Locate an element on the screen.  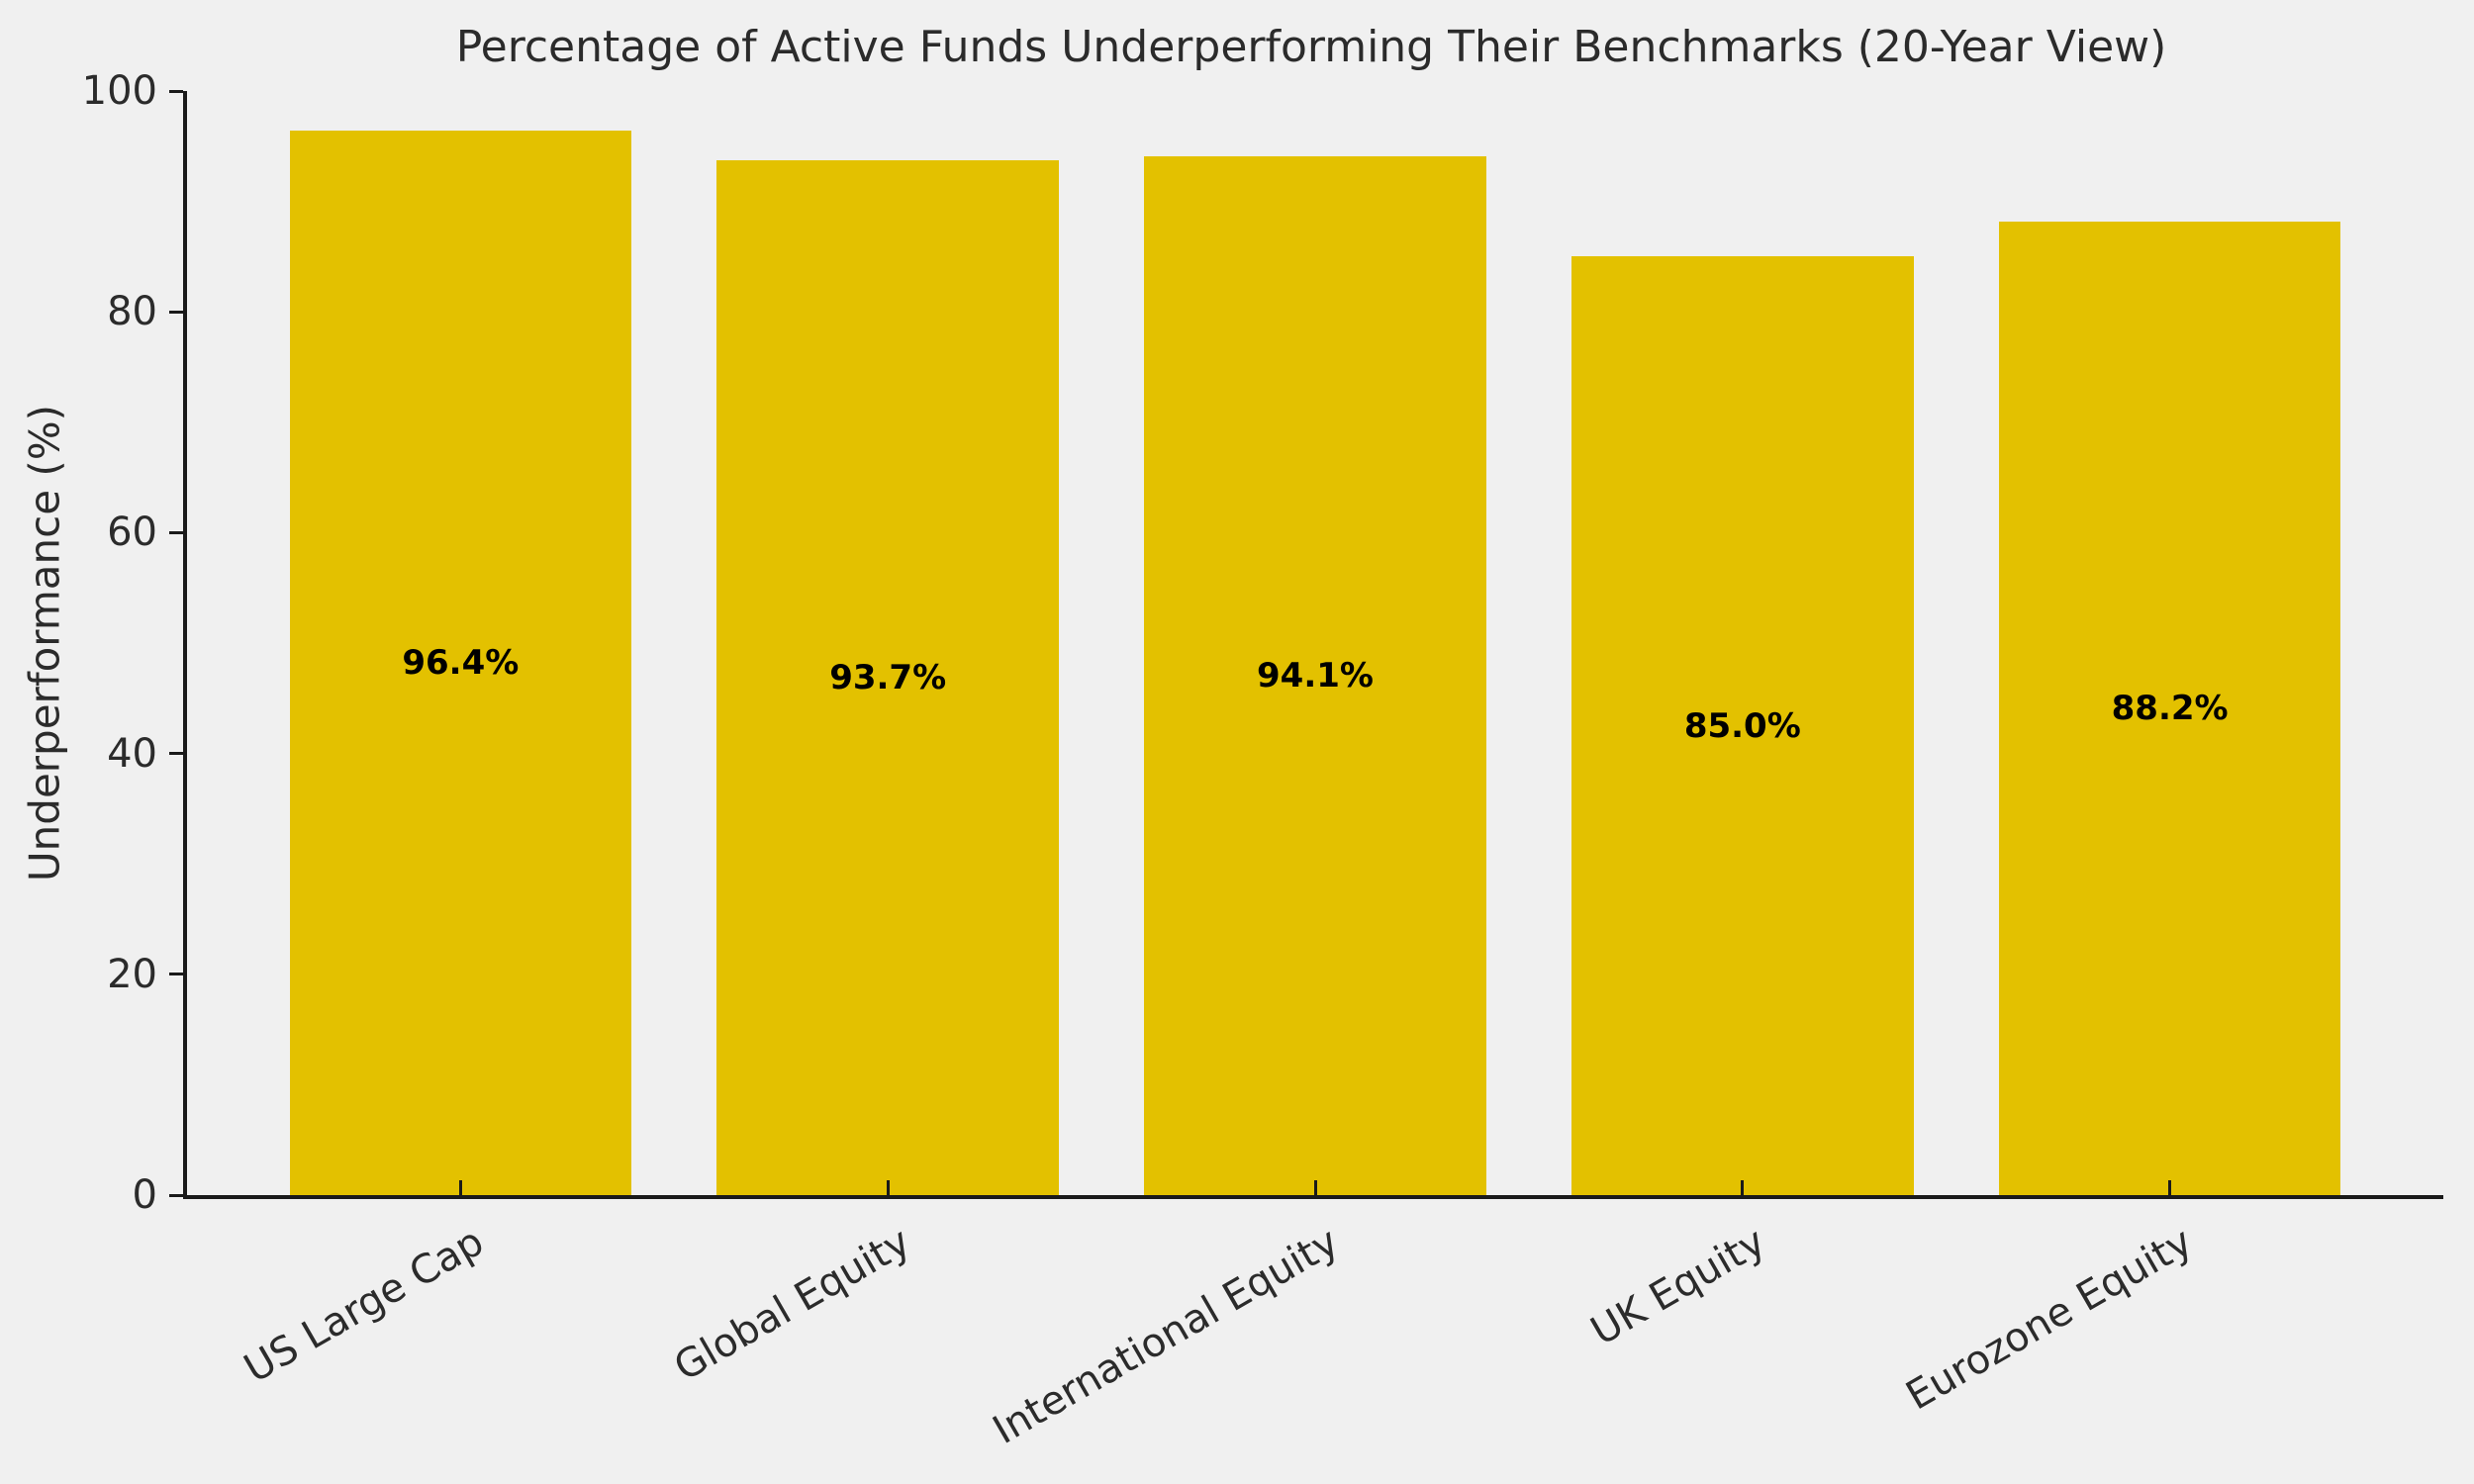
x-tick-label-global-equity: Global Equity is located at coordinates (793, 1305).